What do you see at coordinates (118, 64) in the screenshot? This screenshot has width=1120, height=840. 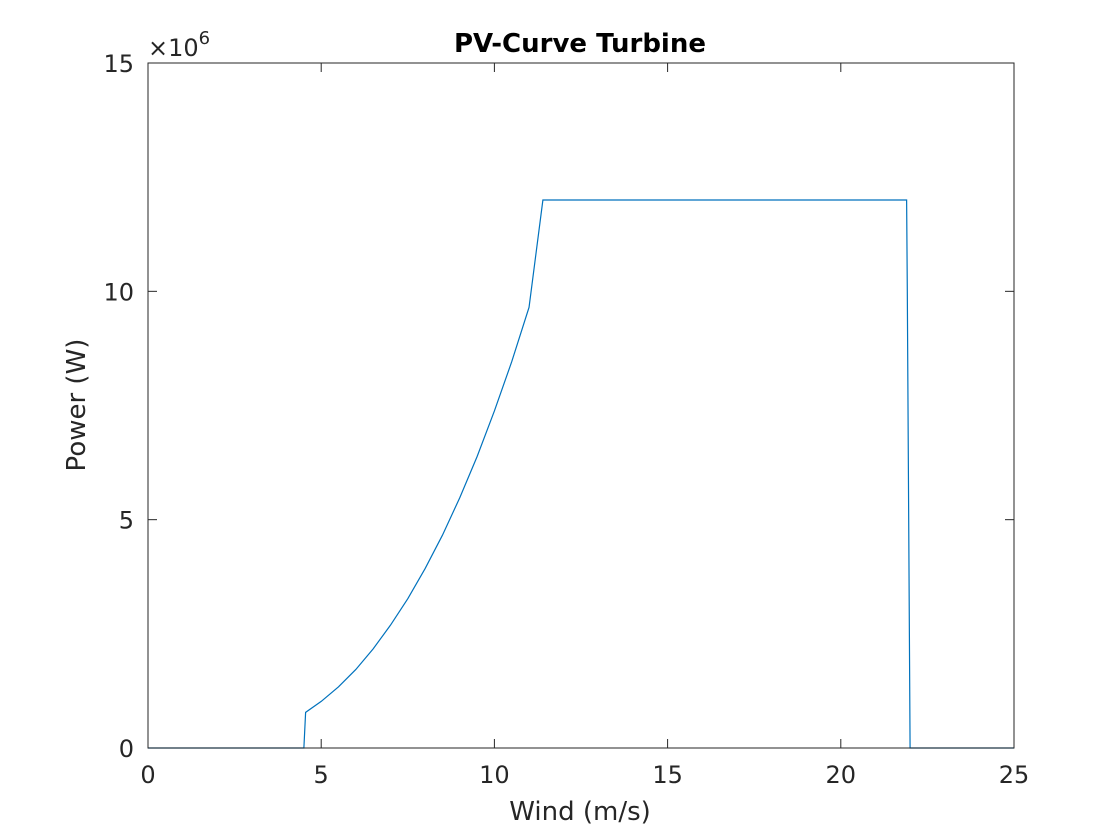 I see `y-tick-label: 15` at bounding box center [118, 64].